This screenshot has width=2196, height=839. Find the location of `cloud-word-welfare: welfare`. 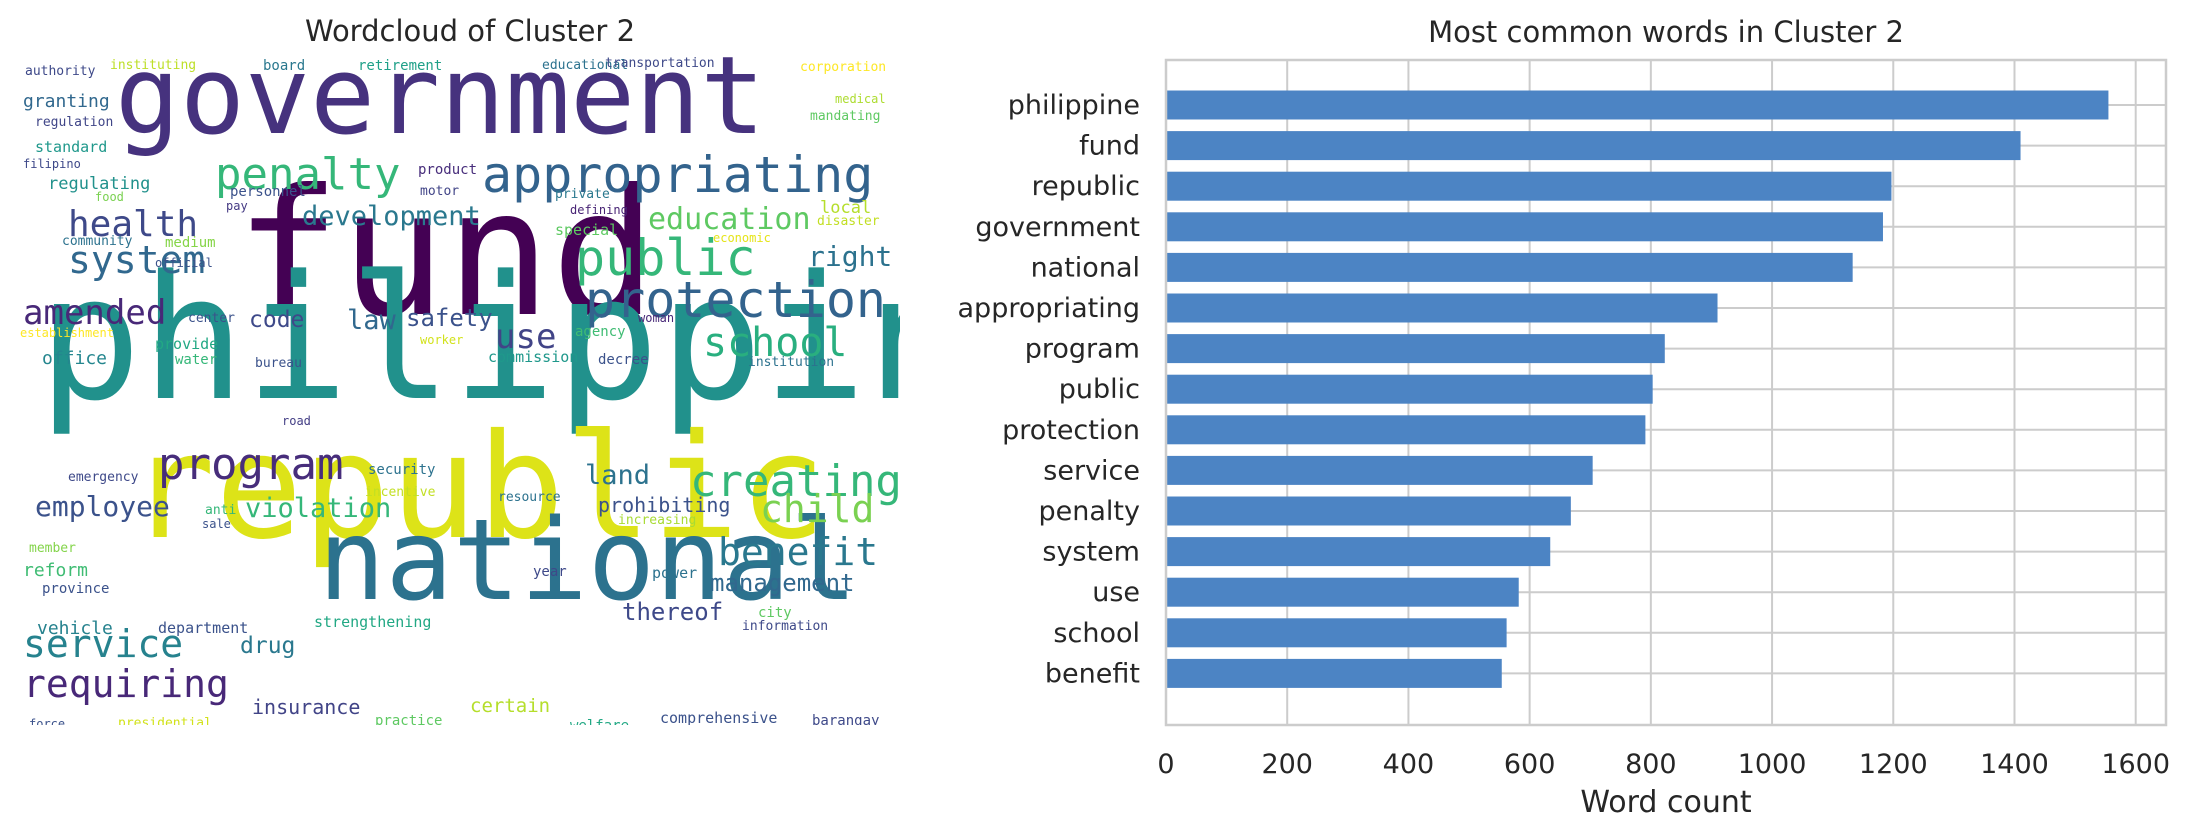

cloud-word-welfare: welfare is located at coordinates (599, 722).